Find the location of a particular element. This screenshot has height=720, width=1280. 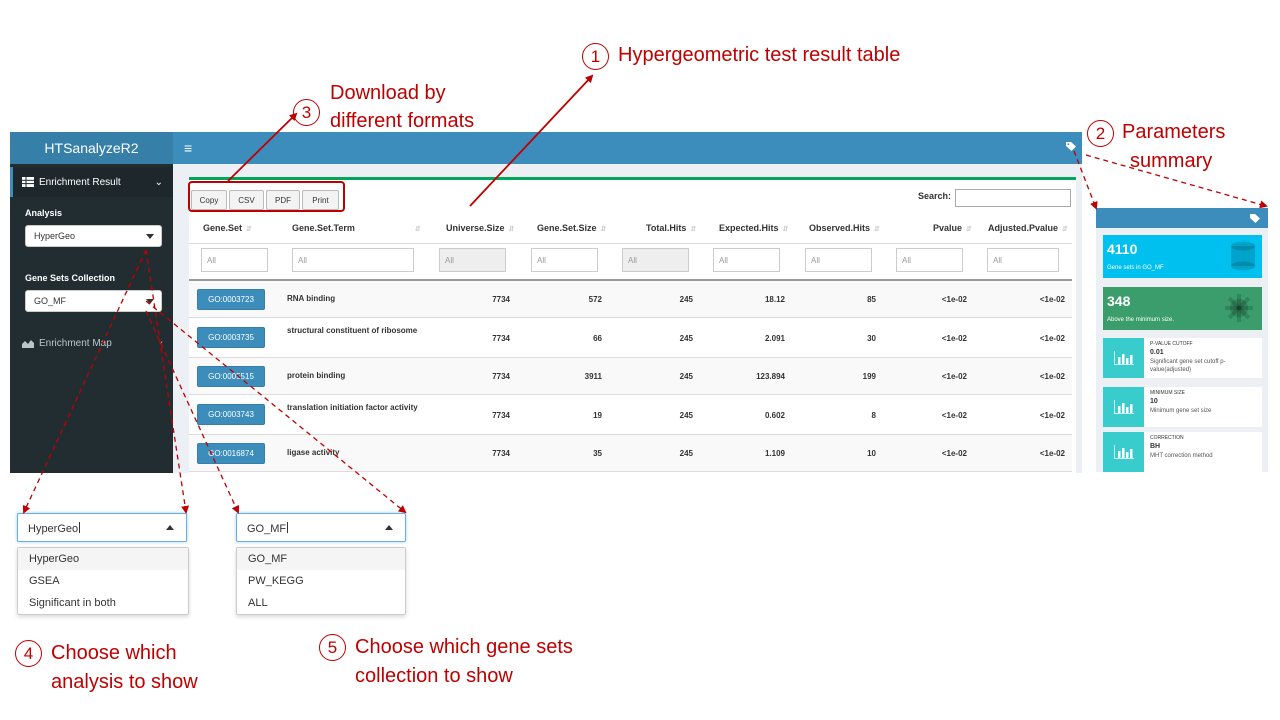

minimum-size-value: 10 is located at coordinates (1154, 401).